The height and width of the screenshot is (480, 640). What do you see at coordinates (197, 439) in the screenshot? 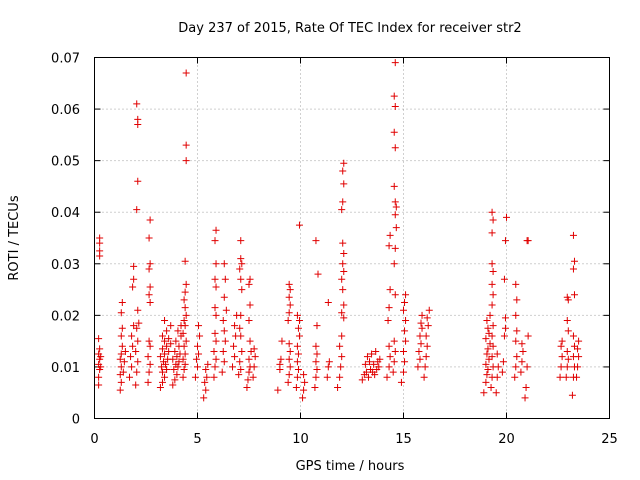
I see `x-tick-label: 5` at bounding box center [197, 439].